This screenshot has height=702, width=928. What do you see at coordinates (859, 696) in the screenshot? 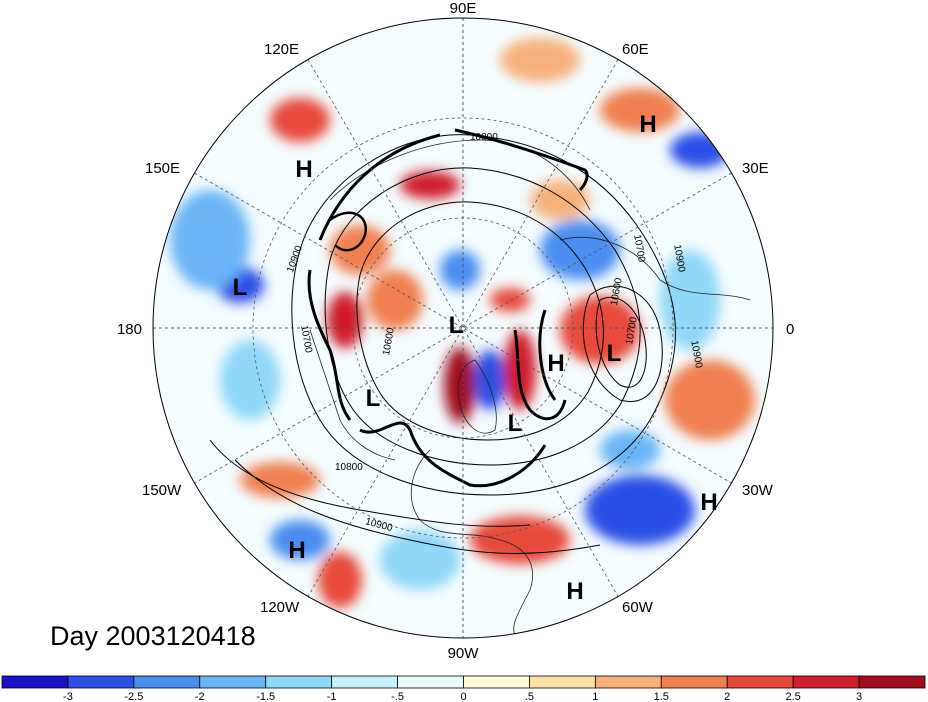
I see `colorbar-tick-label: 3` at bounding box center [859, 696].